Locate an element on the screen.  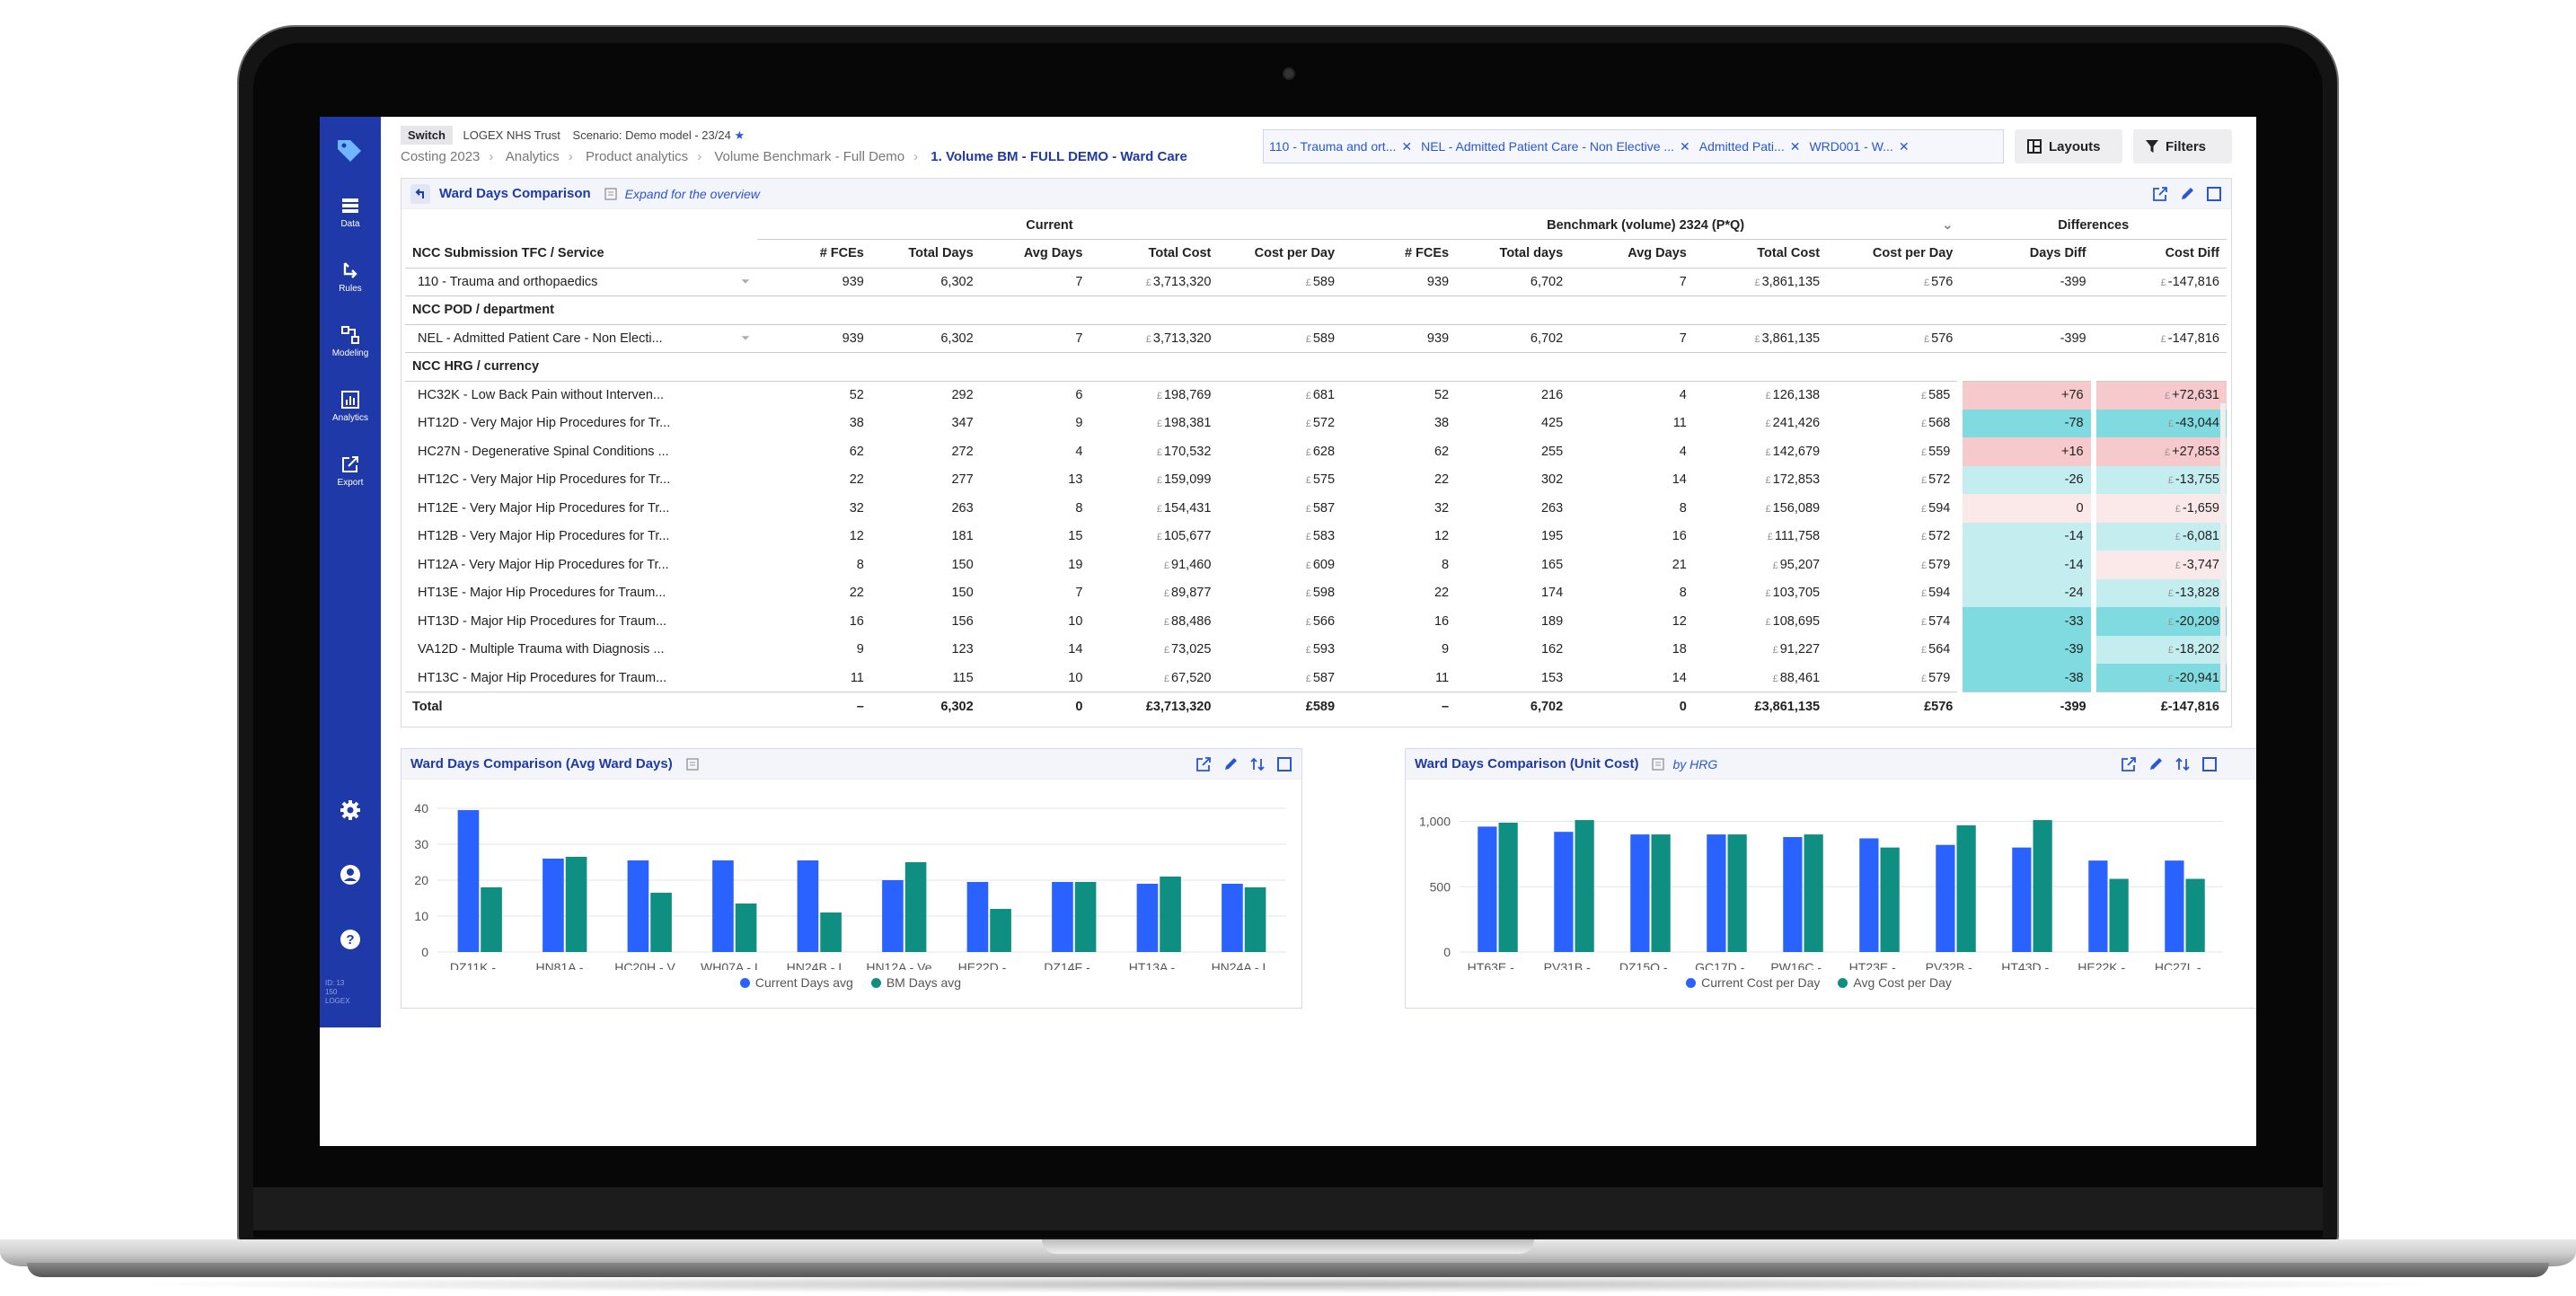
filter-chip: 110 - Trauma and ort... ✕ is located at coordinates (1340, 146).